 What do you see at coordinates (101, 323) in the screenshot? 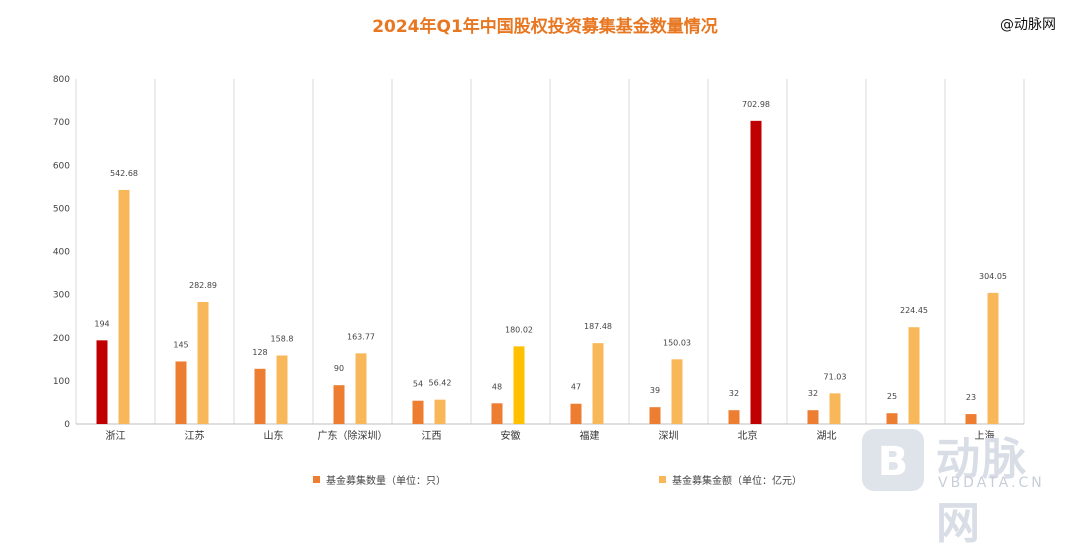
I see `data-label-count: 194` at bounding box center [101, 323].